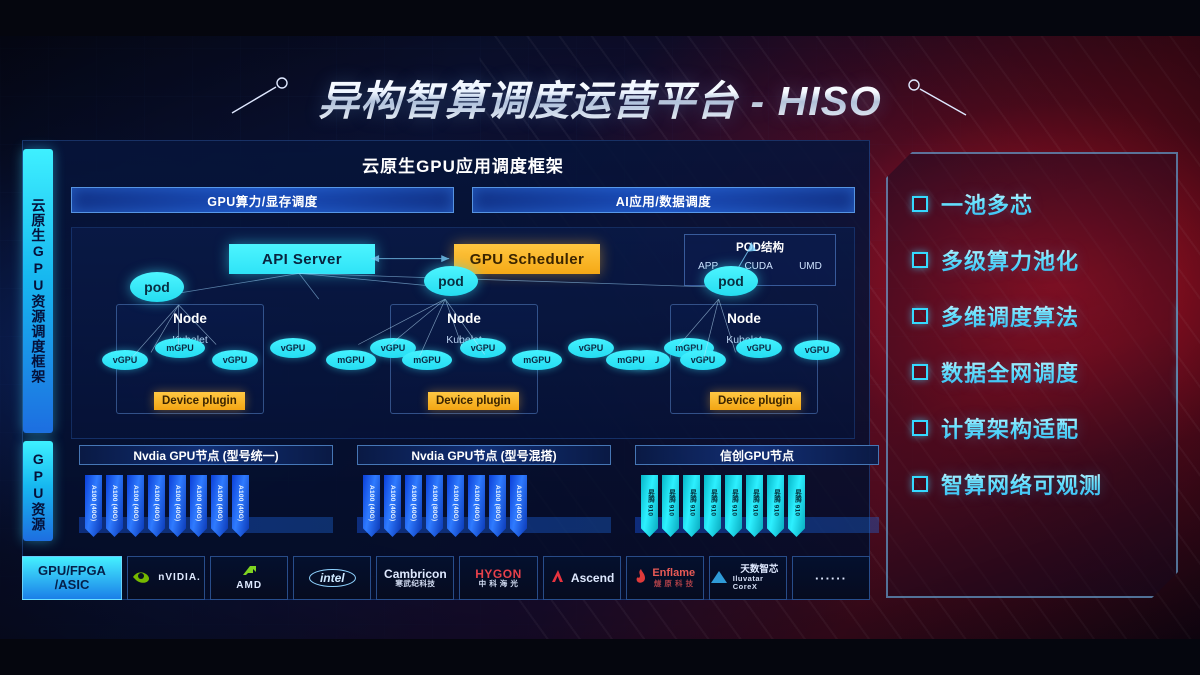 The width and height of the screenshot is (1200, 675). What do you see at coordinates (759, 570) in the screenshot?
I see `vendor-line1: 天数智芯` at bounding box center [759, 570].